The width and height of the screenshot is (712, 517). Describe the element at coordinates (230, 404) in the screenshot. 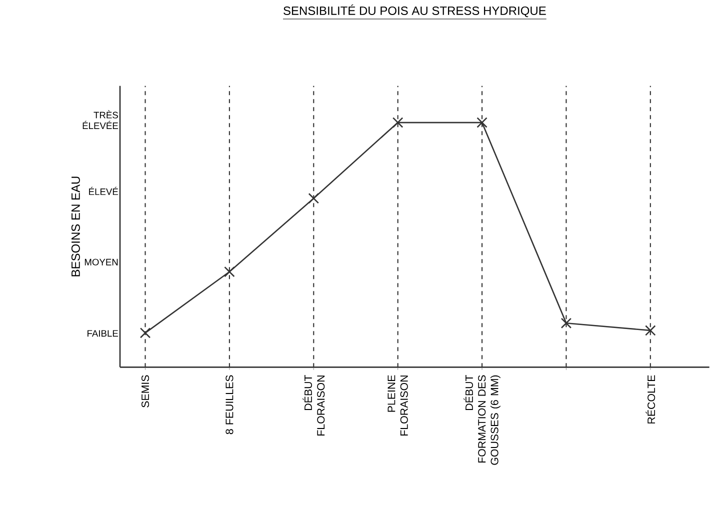

I see `x-tick-label: 8 FEUILLES` at that location.